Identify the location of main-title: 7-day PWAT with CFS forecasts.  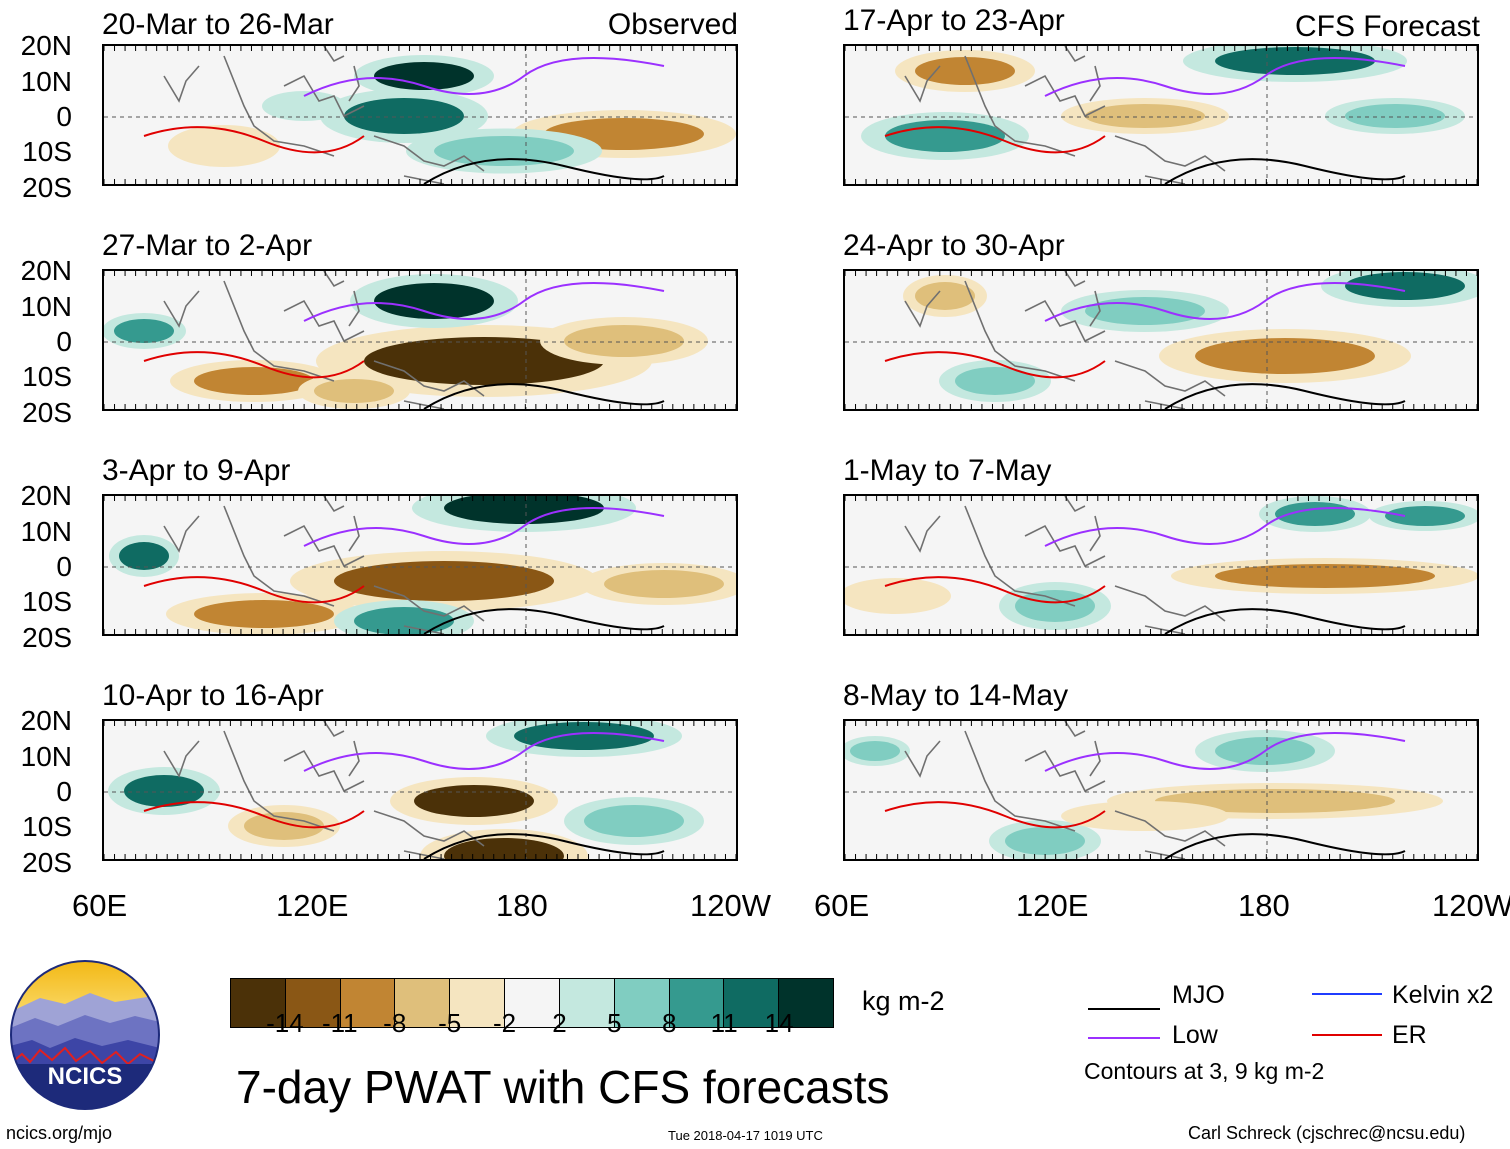
(563, 1087).